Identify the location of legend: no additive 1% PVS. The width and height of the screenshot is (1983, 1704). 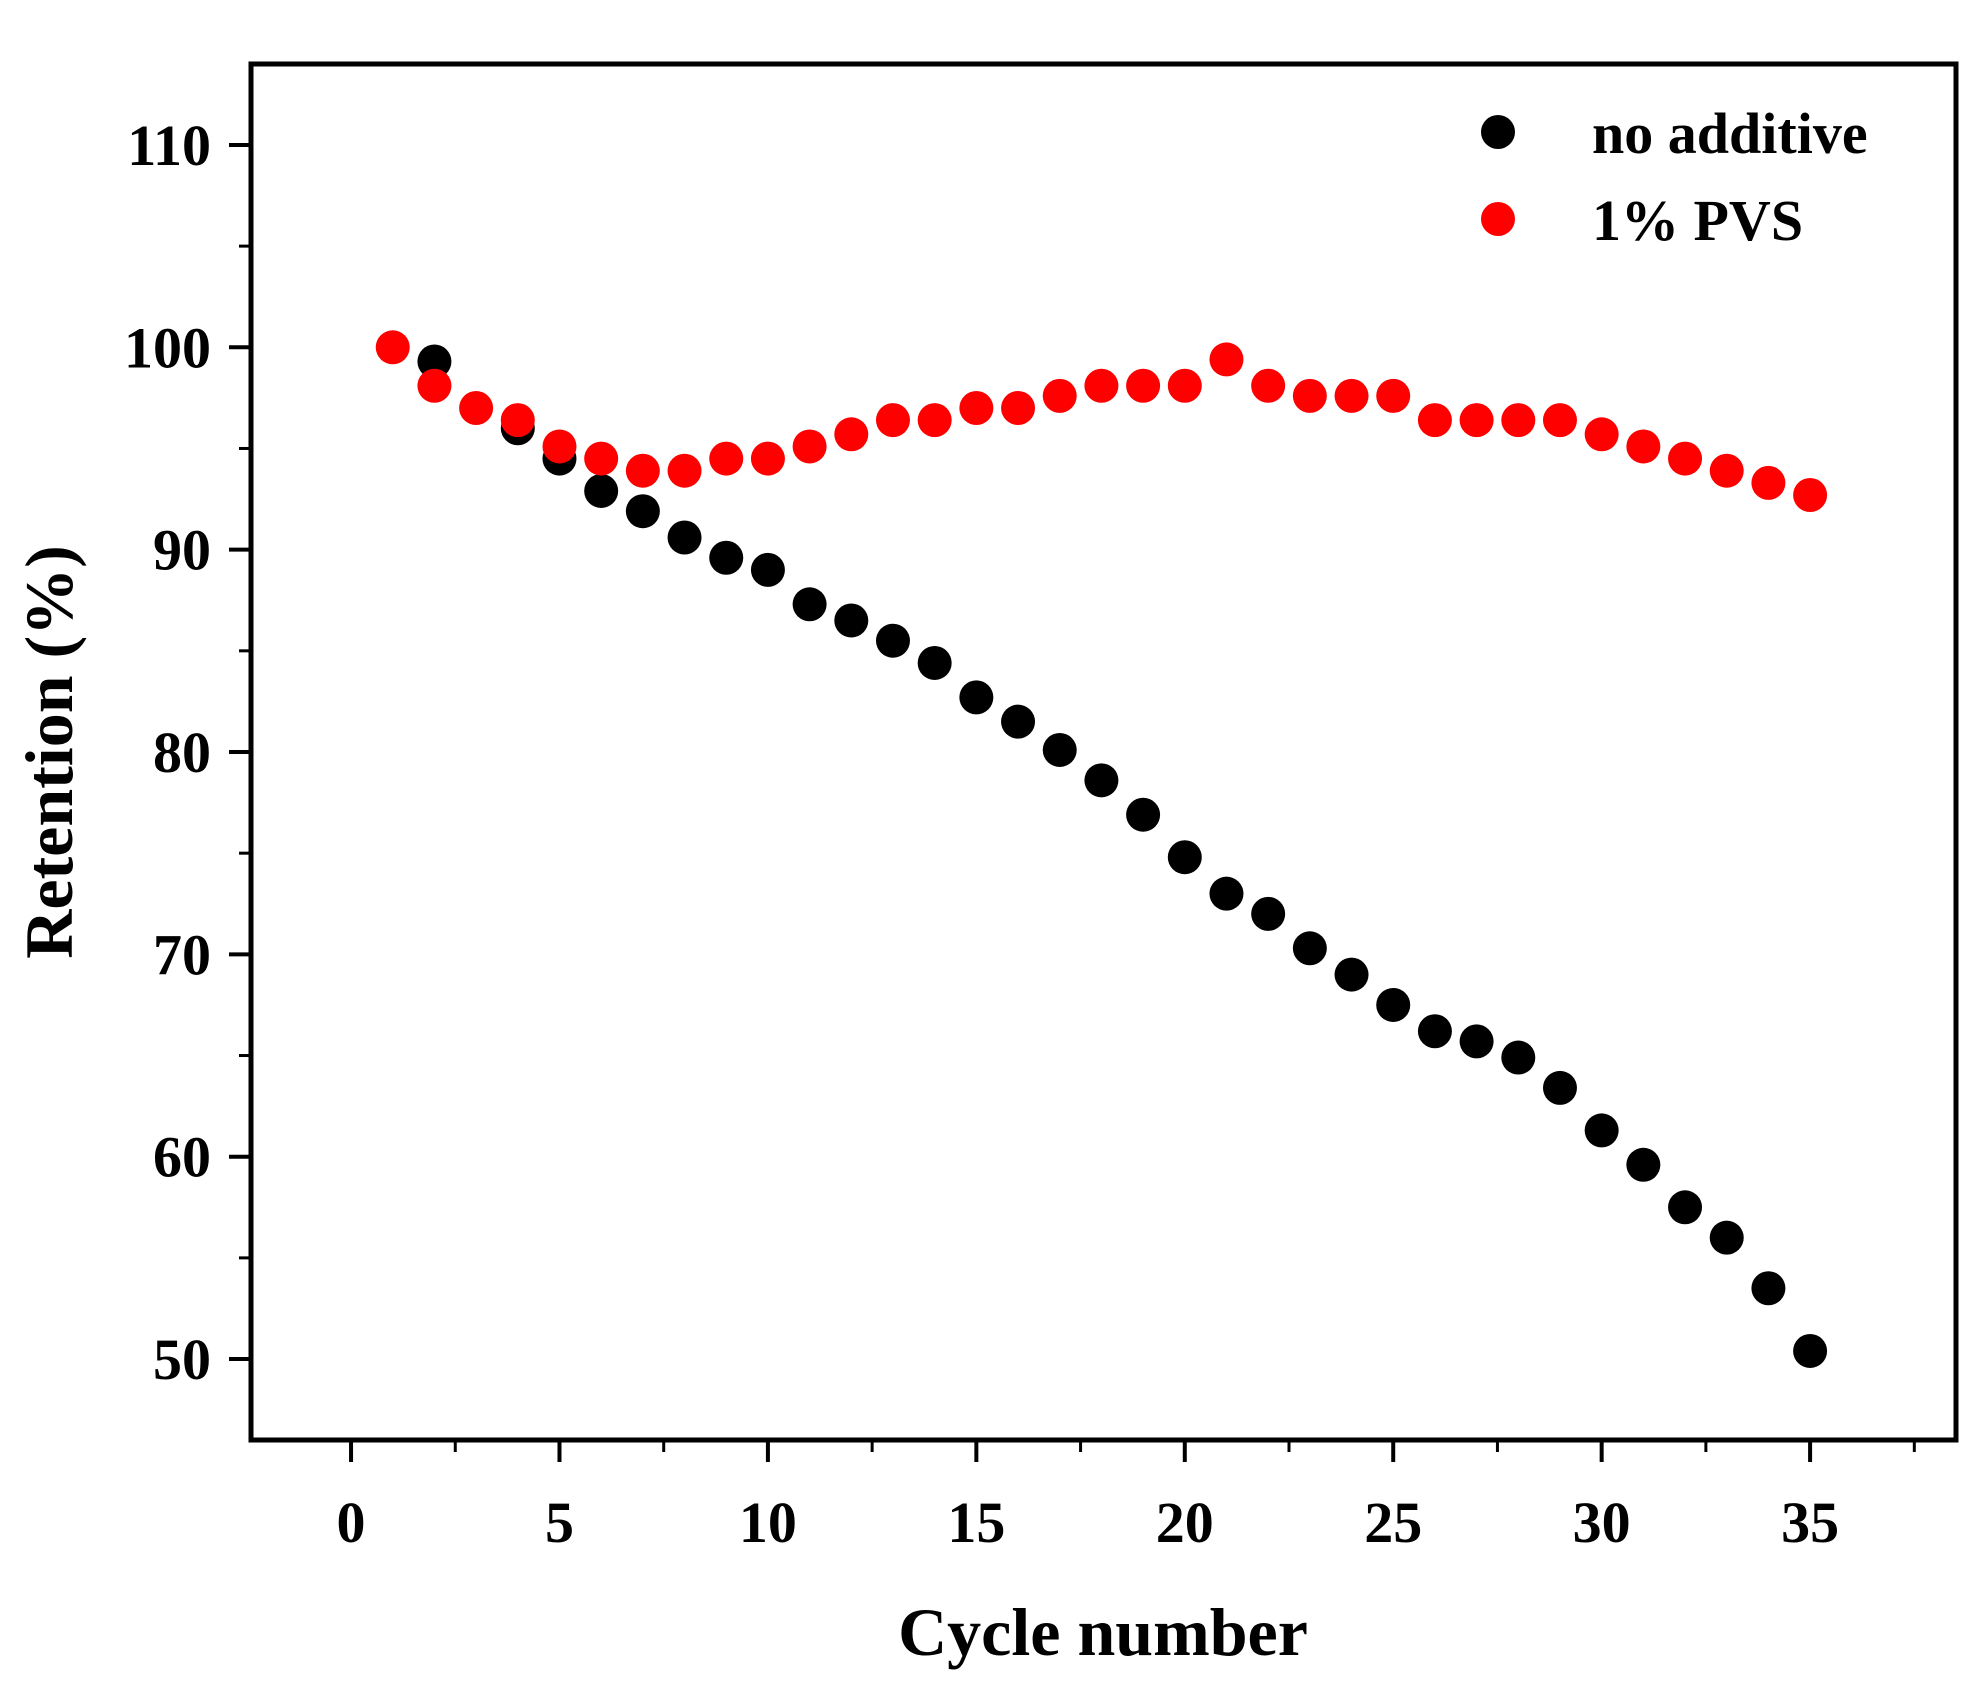
(1674, 177).